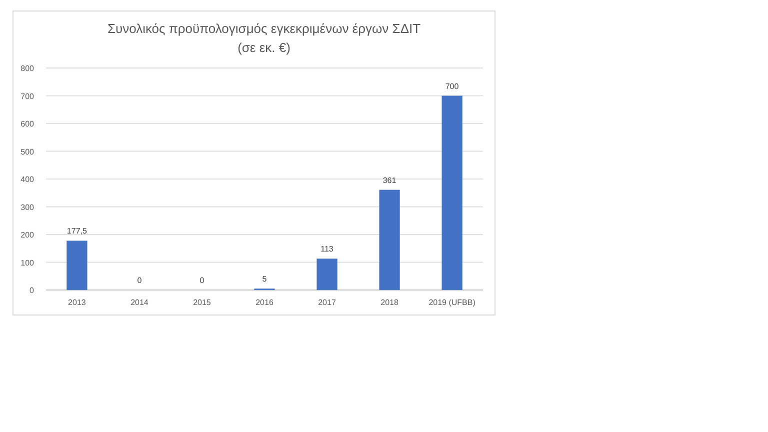 This screenshot has height=432, width=768. Describe the element at coordinates (27, 207) in the screenshot. I see `y-tick-label: 300` at that location.